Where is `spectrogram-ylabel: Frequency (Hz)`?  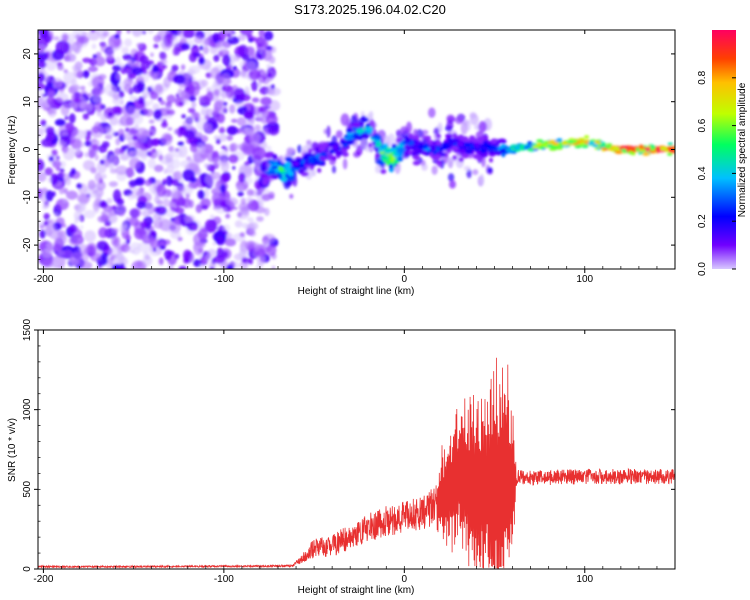
spectrogram-ylabel: Frequency (Hz) is located at coordinates (12, 150).